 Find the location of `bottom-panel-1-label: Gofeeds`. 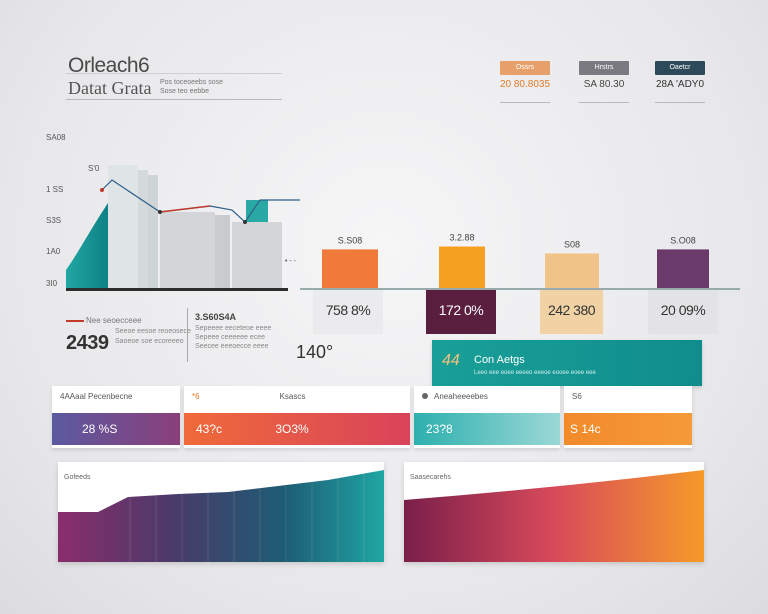

bottom-panel-1-label: Gofeeds is located at coordinates (77, 477).